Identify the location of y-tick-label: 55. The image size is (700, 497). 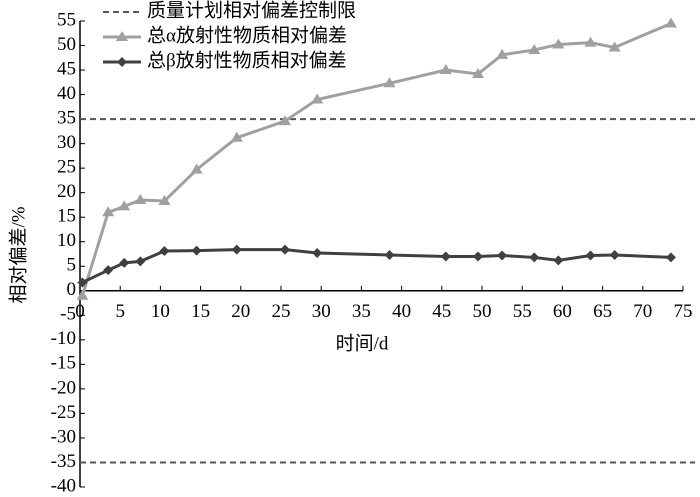
(66, 19).